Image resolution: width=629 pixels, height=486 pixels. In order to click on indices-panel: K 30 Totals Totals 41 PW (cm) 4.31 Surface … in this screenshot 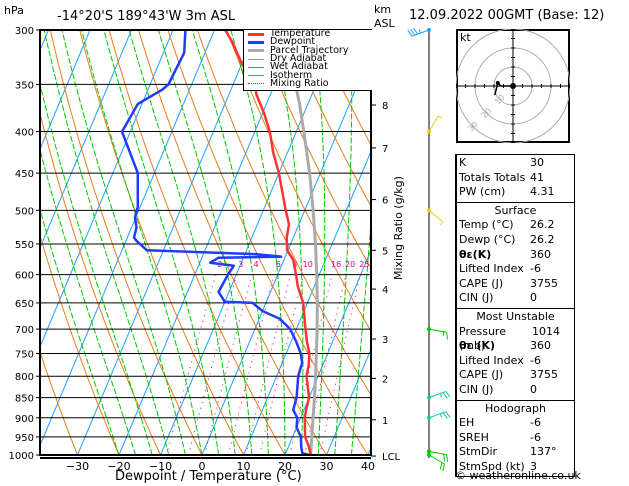, I will do `click(515, 316)`.